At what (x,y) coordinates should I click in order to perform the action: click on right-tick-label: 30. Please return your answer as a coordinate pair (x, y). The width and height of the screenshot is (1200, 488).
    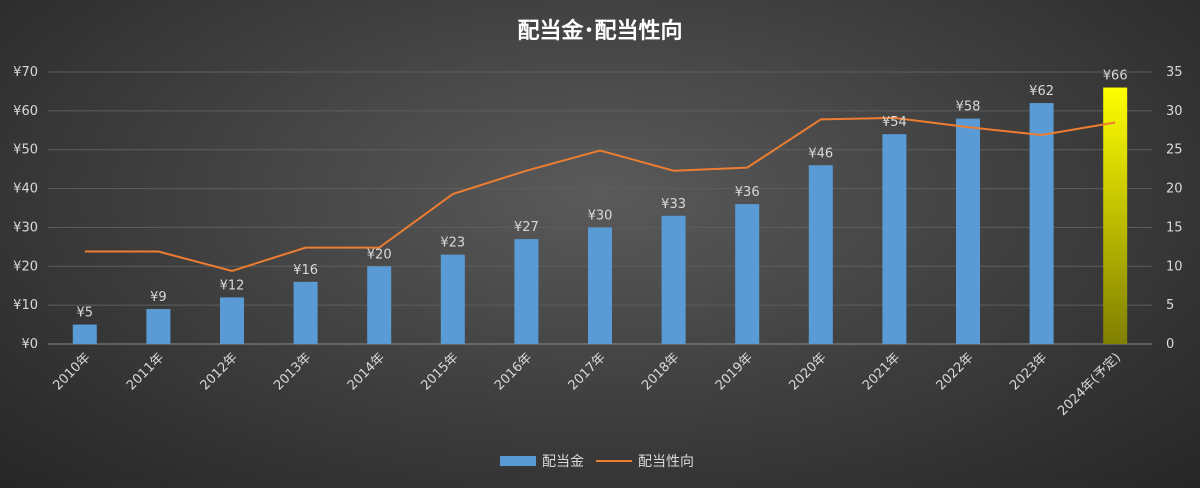
    Looking at the image, I should click on (1174, 111).